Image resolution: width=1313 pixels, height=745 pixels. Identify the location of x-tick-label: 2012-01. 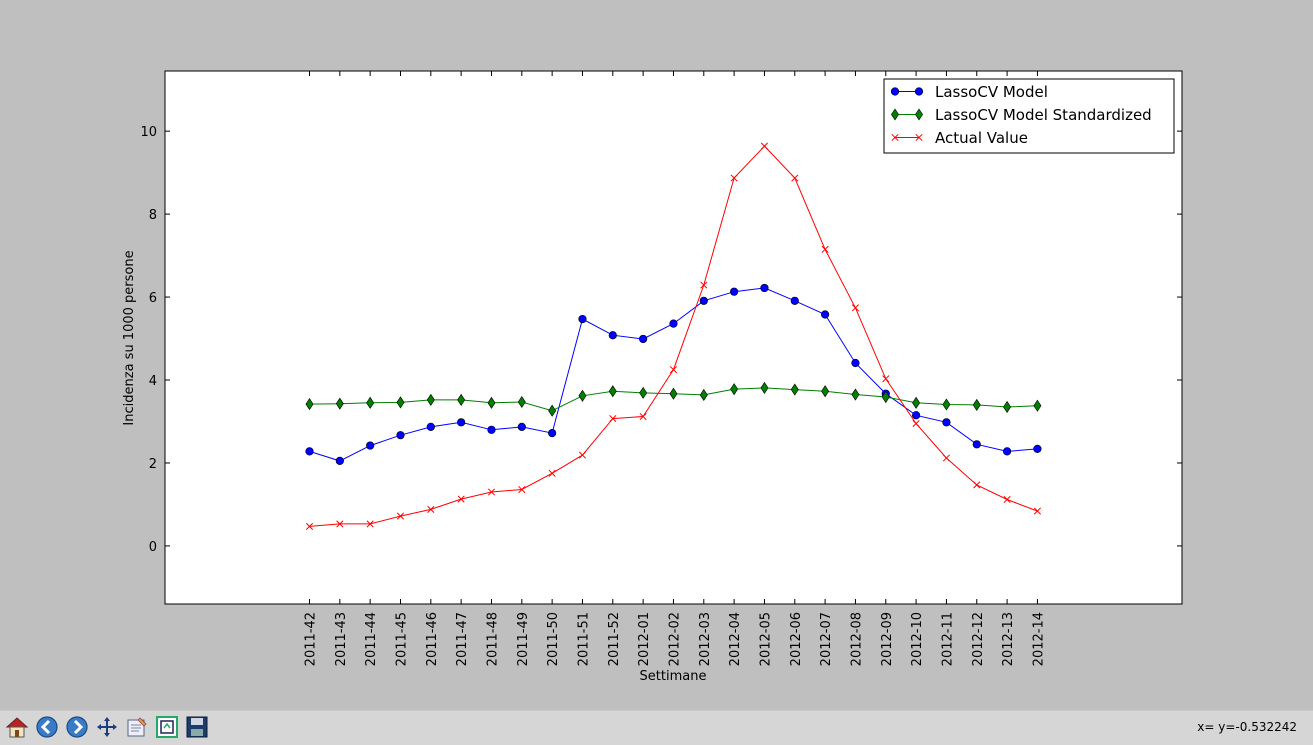
(644, 639).